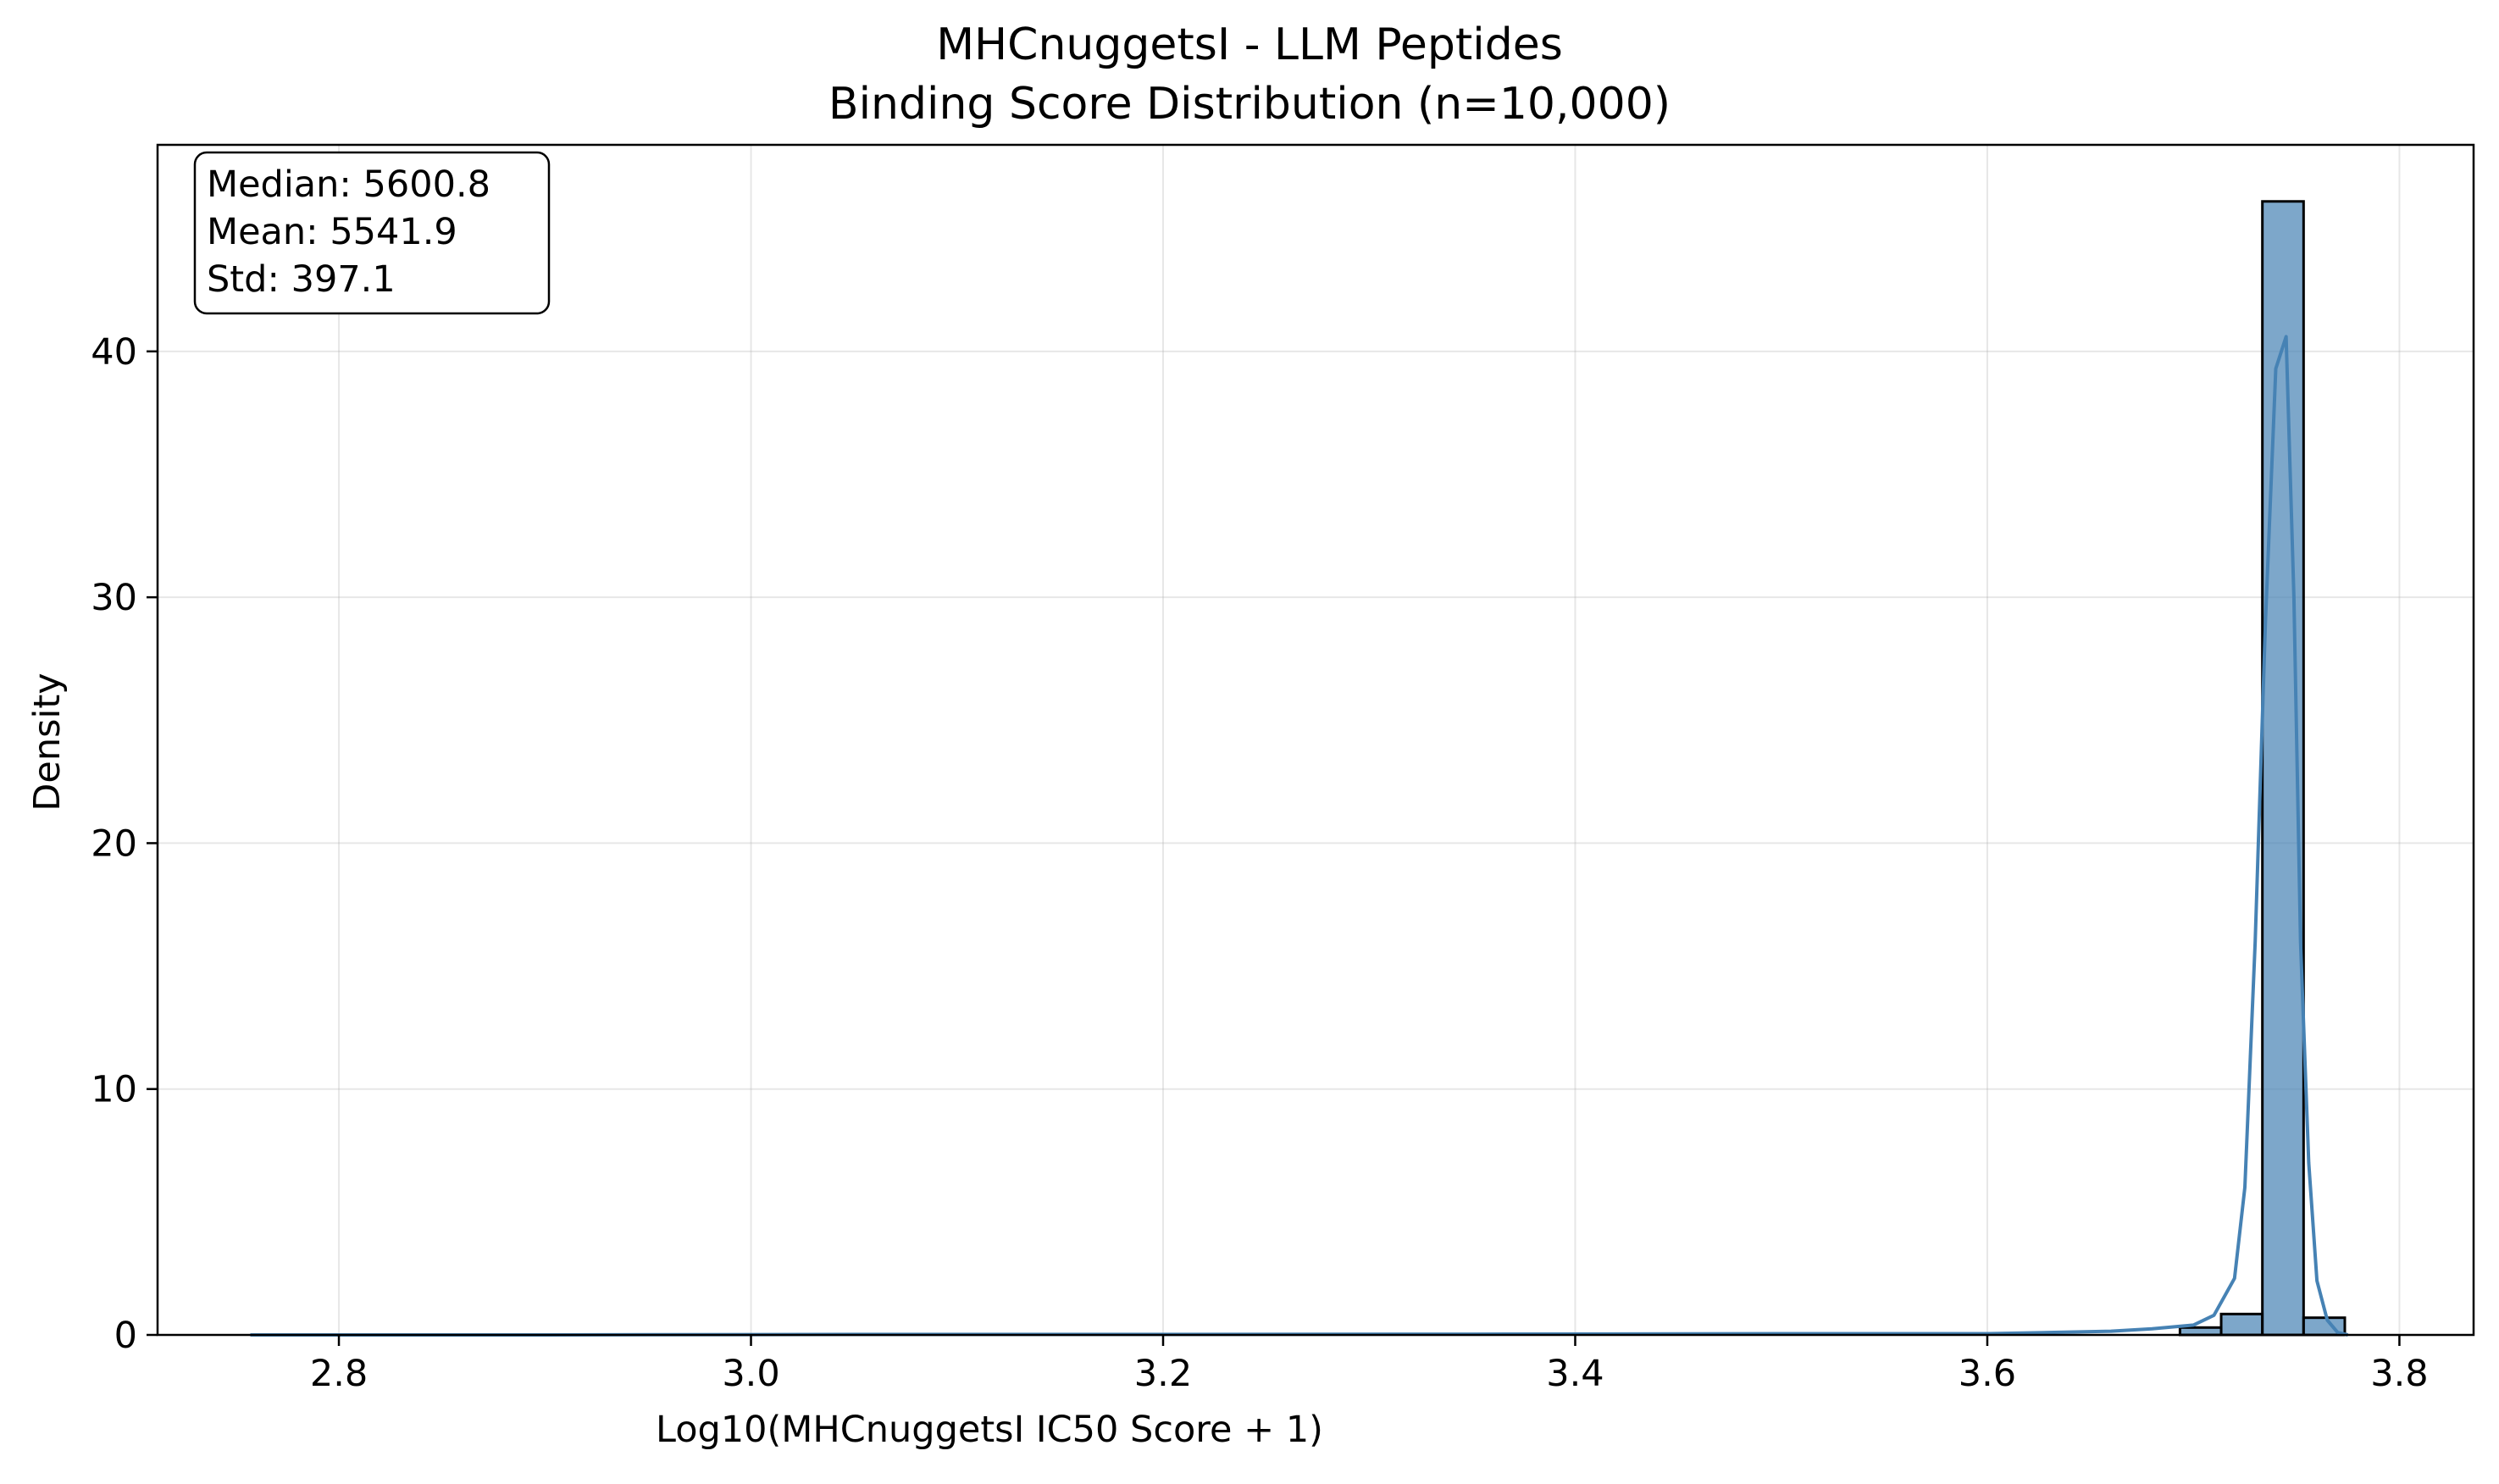 This screenshot has width=2499, height=1484. Describe the element at coordinates (989, 1430) in the screenshot. I see `x-axis-label: Log10(MHCnuggetsI IC50 Score + 1)` at that location.